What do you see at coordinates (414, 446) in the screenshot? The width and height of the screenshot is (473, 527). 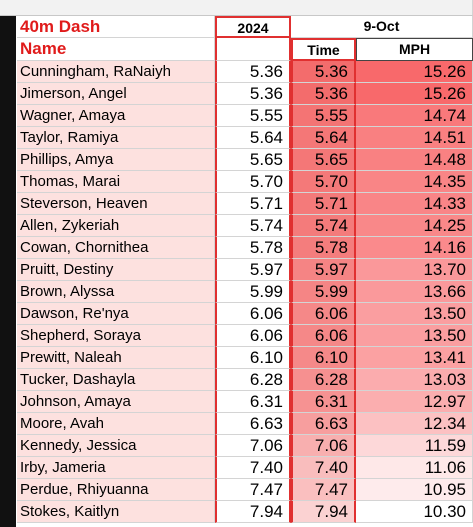 I see `mph-cell: 11.59` at bounding box center [414, 446].